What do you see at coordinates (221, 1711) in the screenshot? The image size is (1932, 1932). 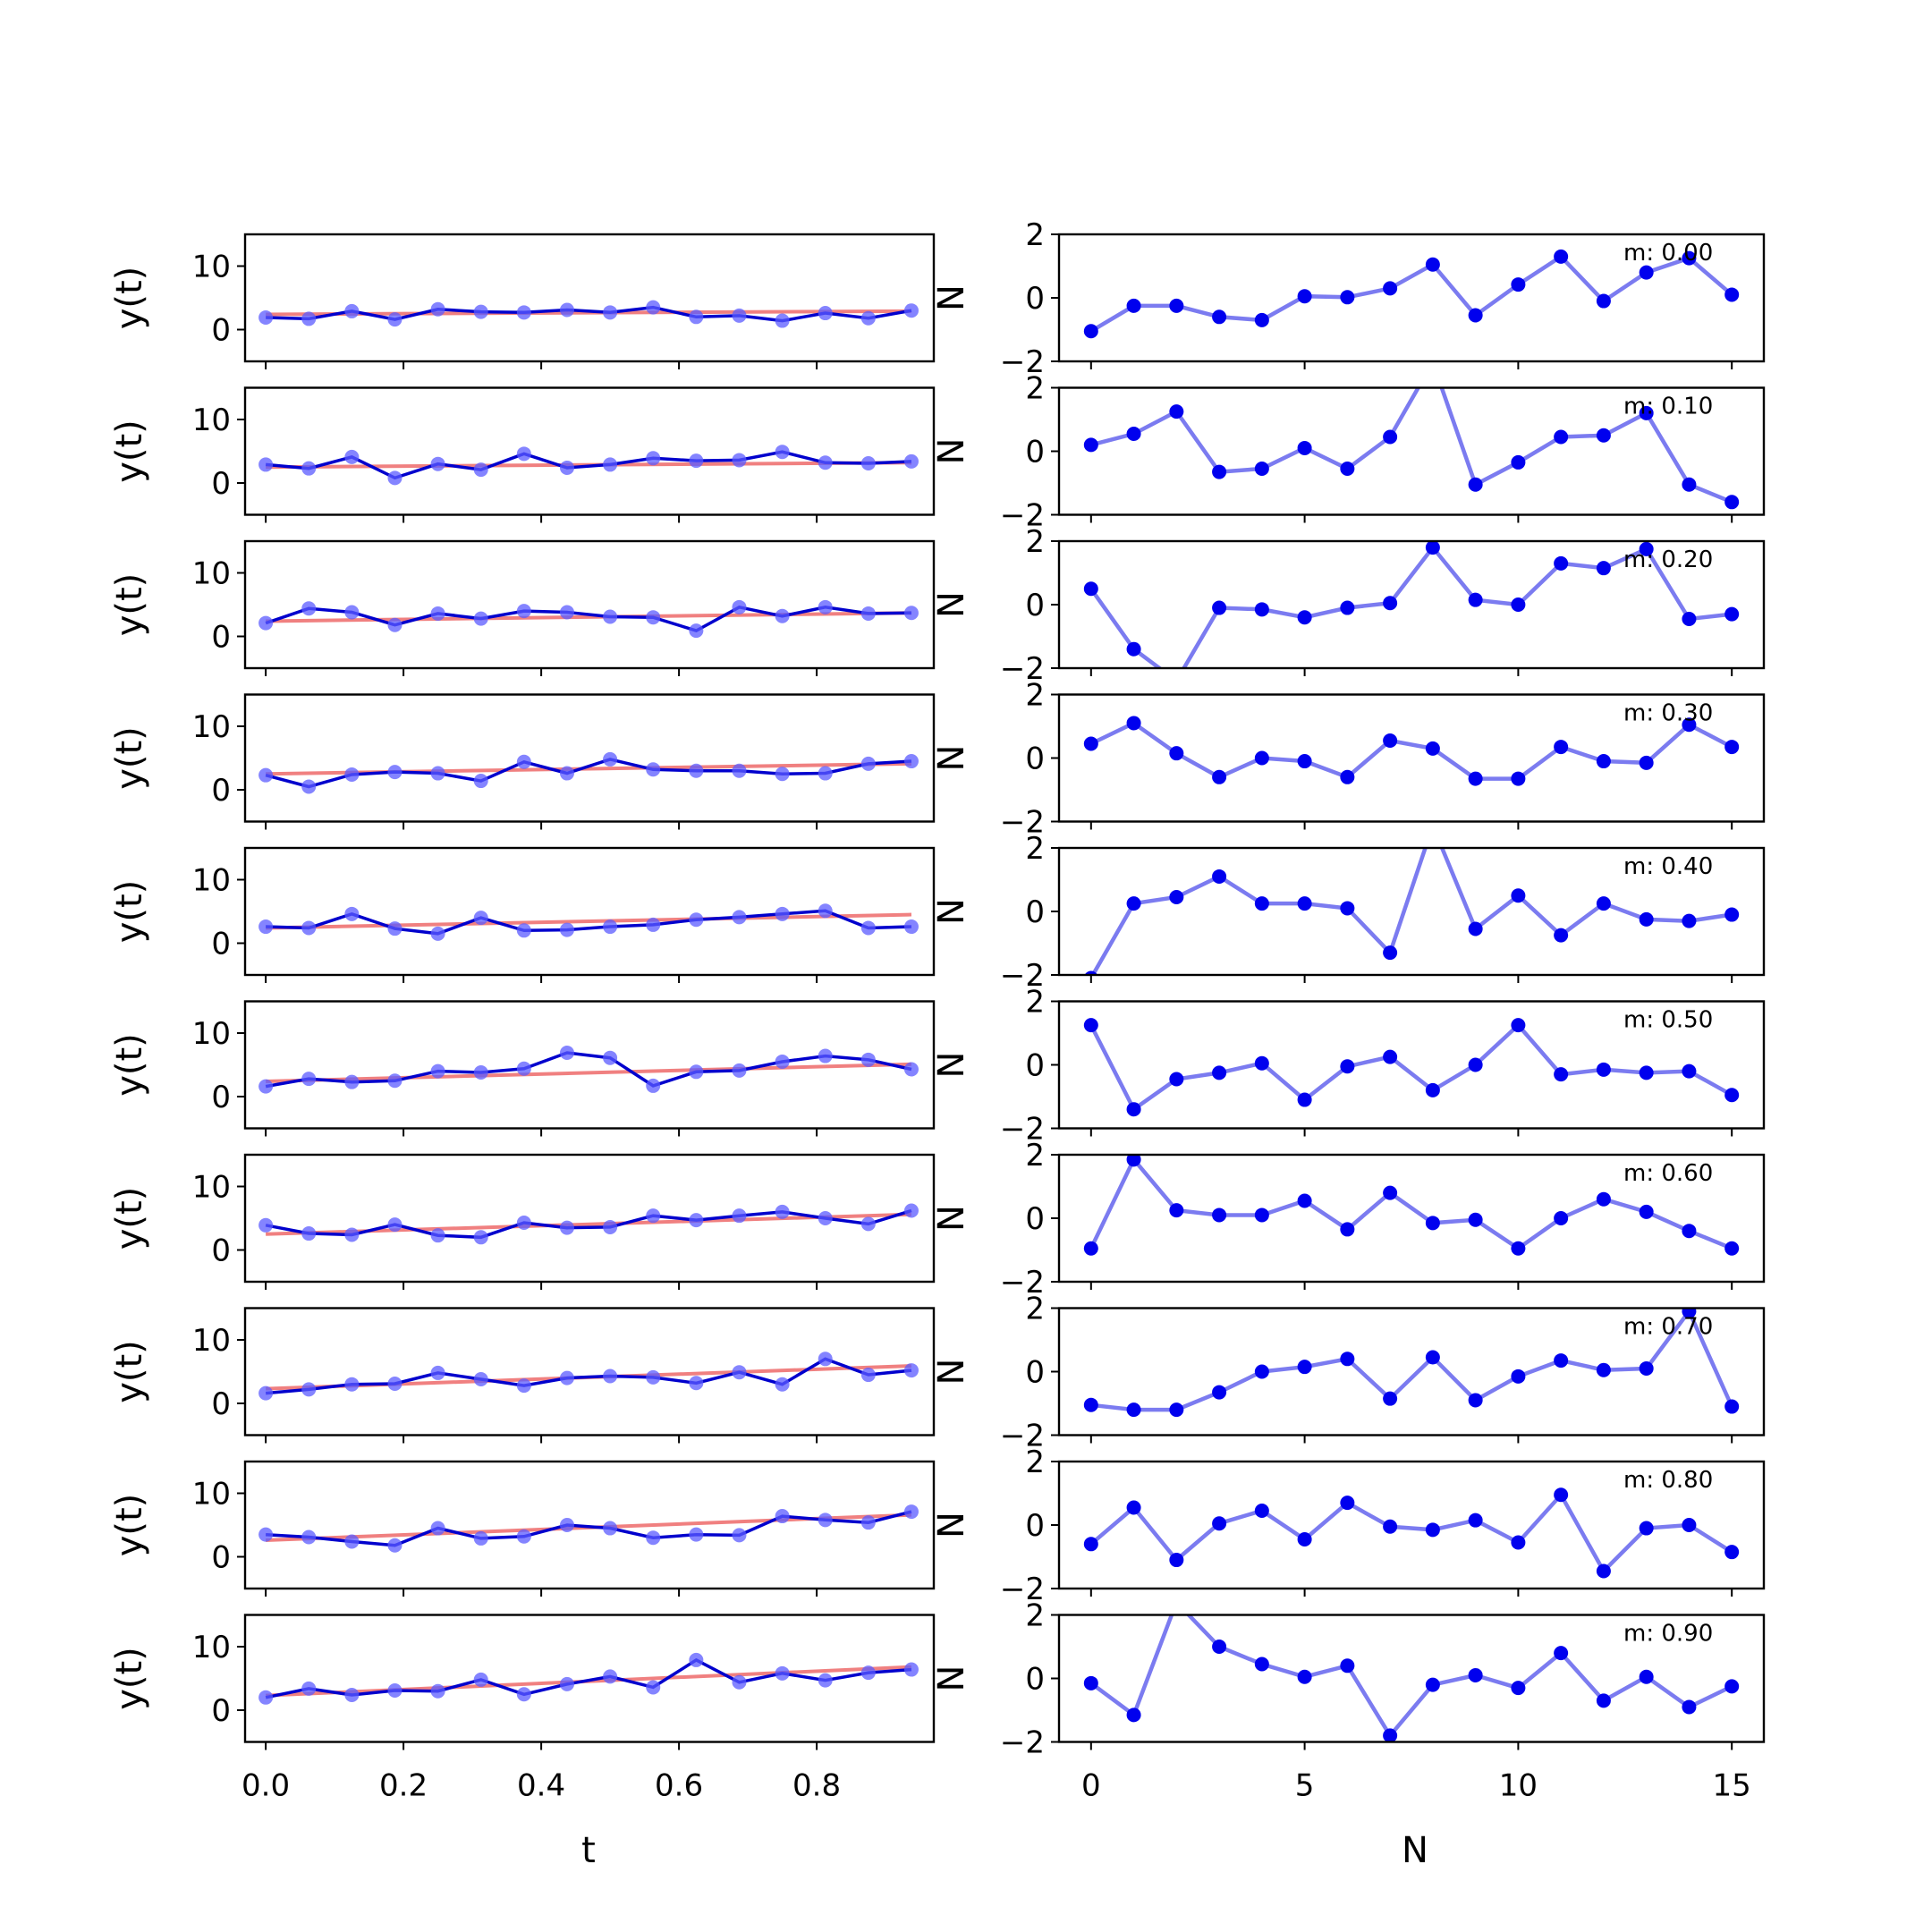 I see `left-ytick-label-9-0: 0` at bounding box center [221, 1711].